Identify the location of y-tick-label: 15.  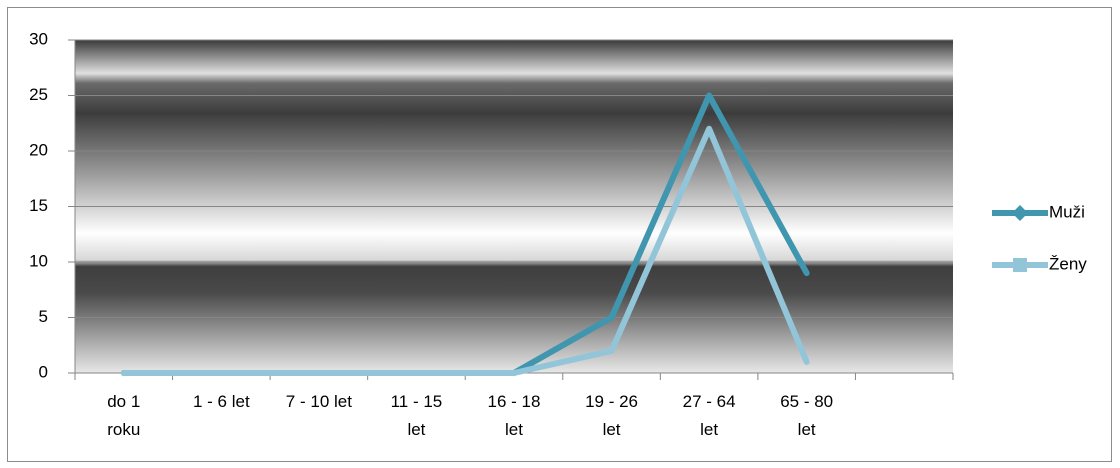
(38, 205).